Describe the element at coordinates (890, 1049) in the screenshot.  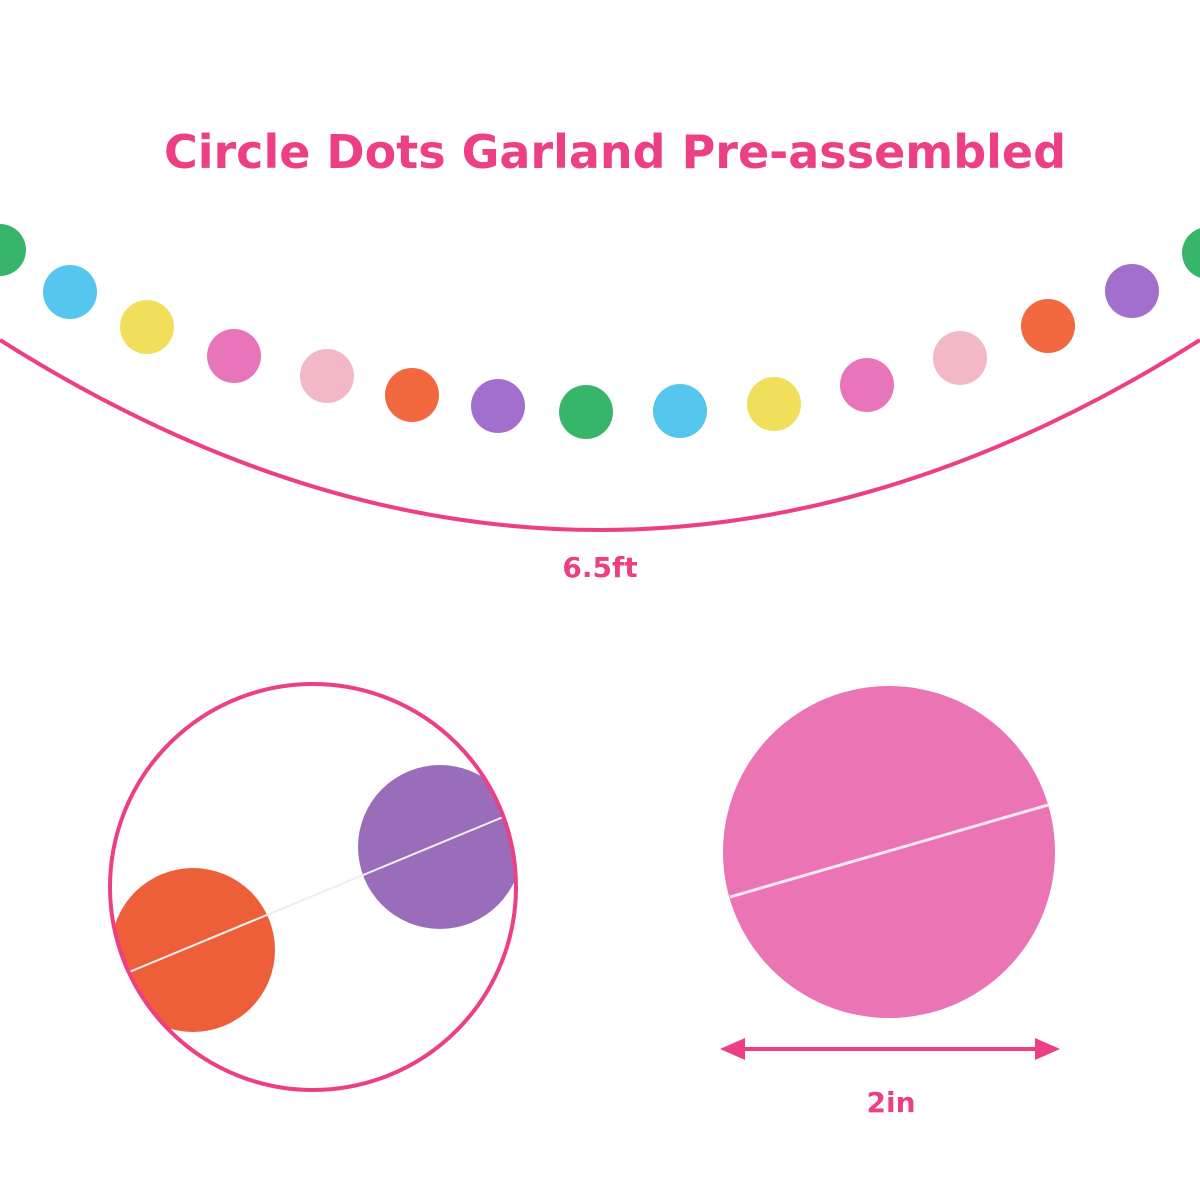
I see `size-arrow` at that location.